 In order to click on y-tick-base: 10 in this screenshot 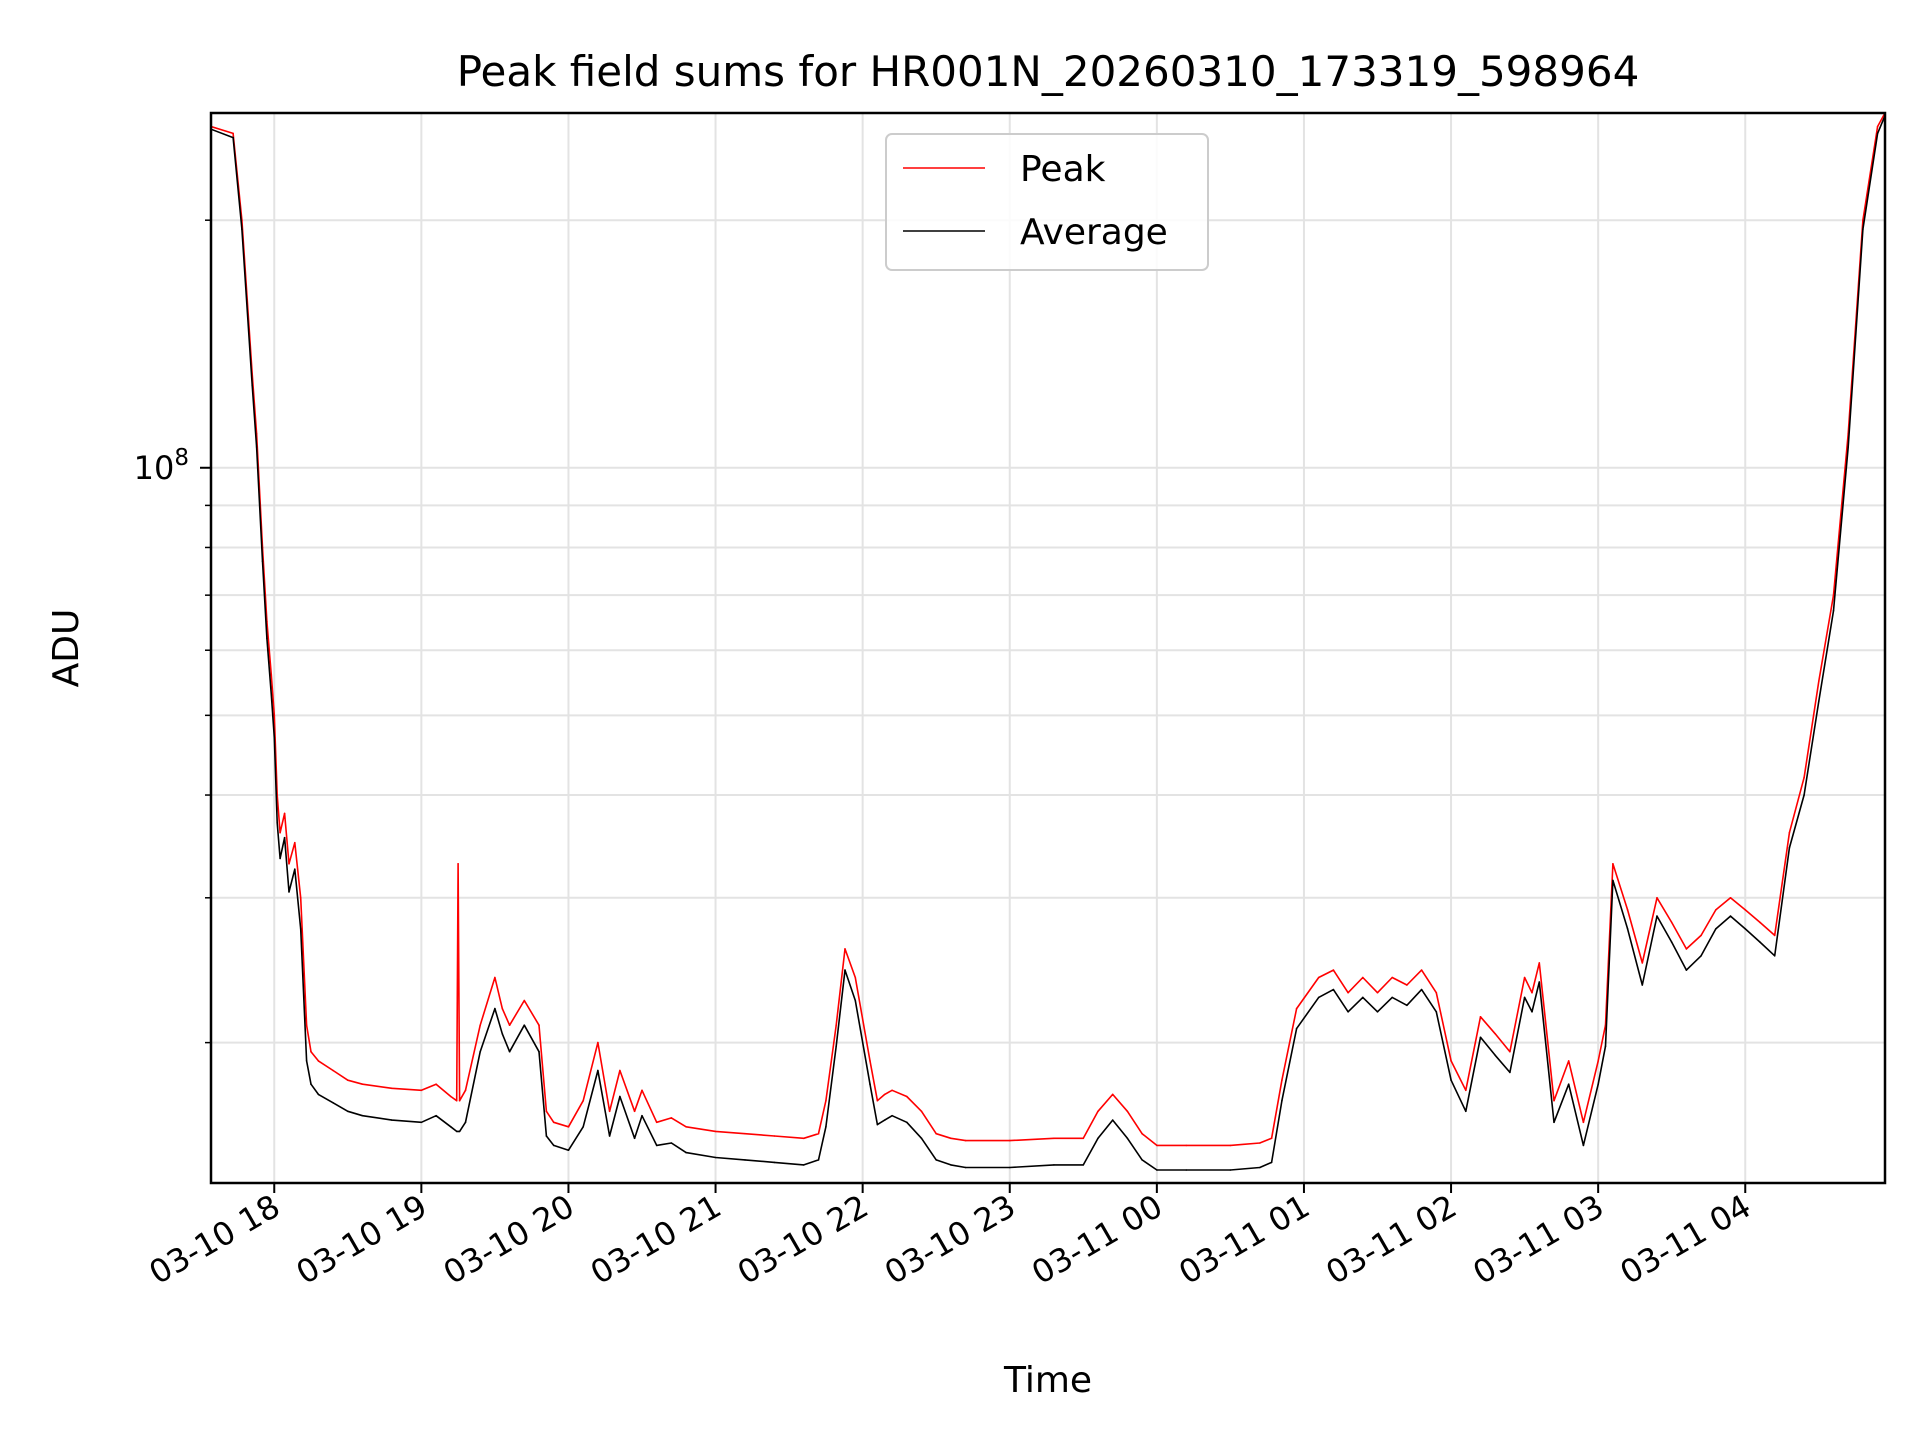, I will do `click(154, 468)`.